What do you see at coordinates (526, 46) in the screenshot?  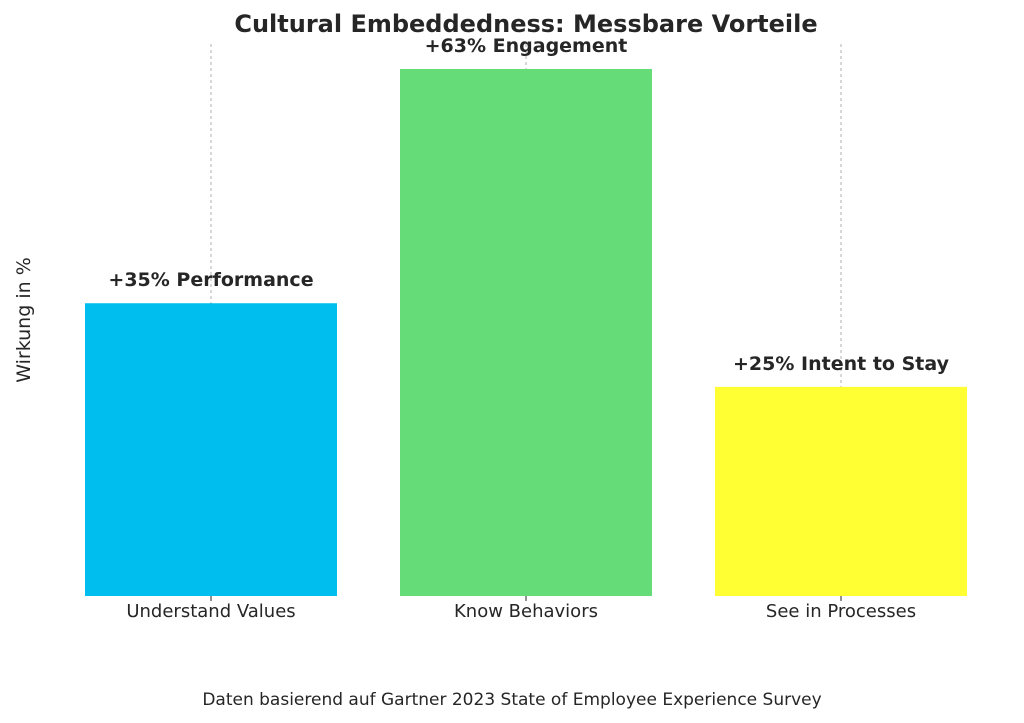 I see `data-label-2: +63% Engagement` at bounding box center [526, 46].